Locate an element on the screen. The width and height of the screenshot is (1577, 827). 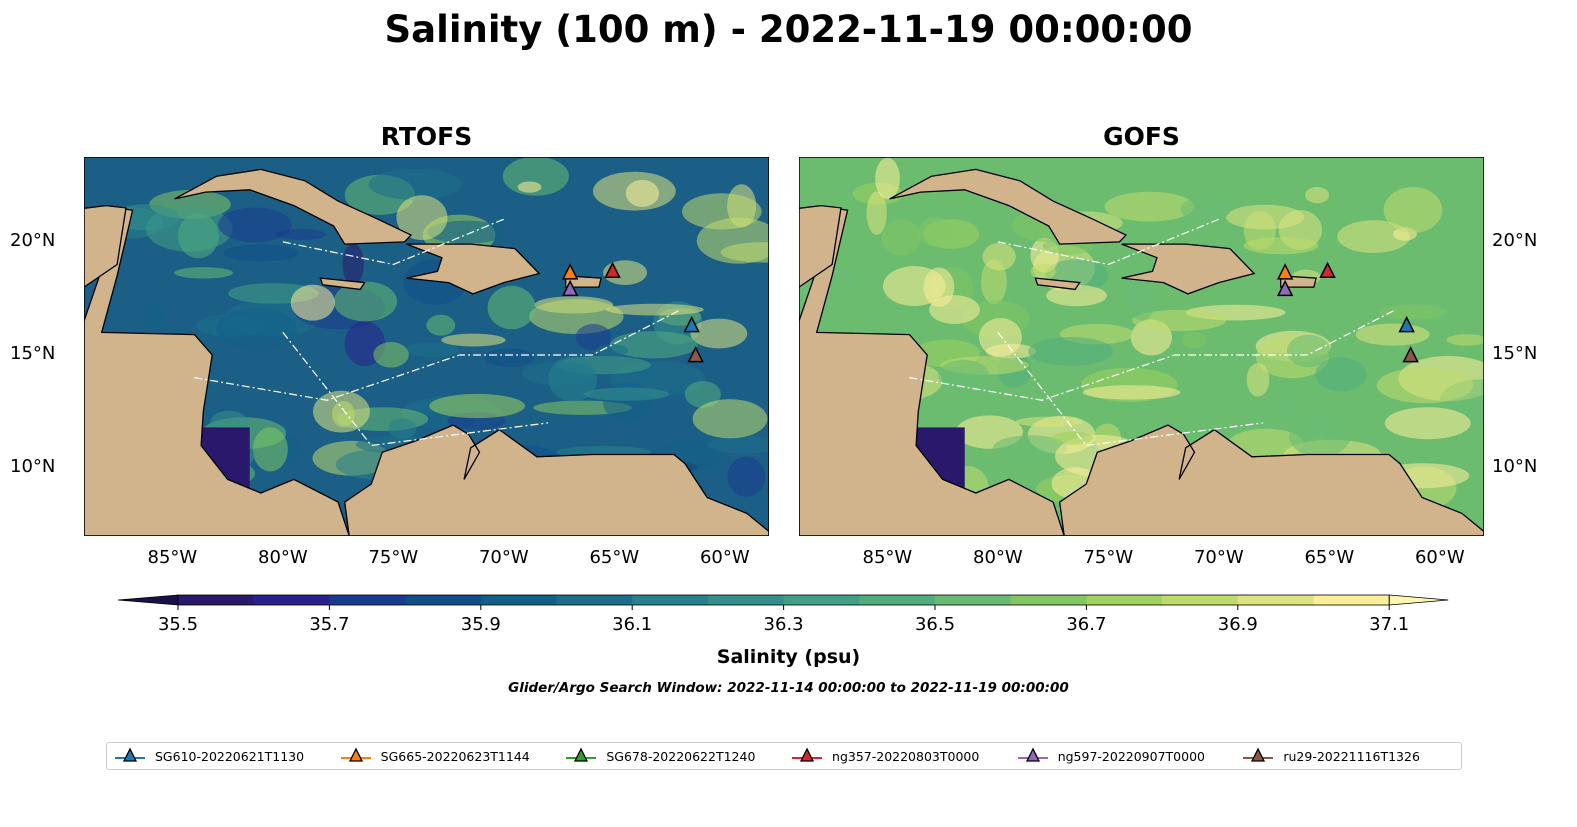
legend-label: ru29-20221116T1326 is located at coordinates (1351, 756).